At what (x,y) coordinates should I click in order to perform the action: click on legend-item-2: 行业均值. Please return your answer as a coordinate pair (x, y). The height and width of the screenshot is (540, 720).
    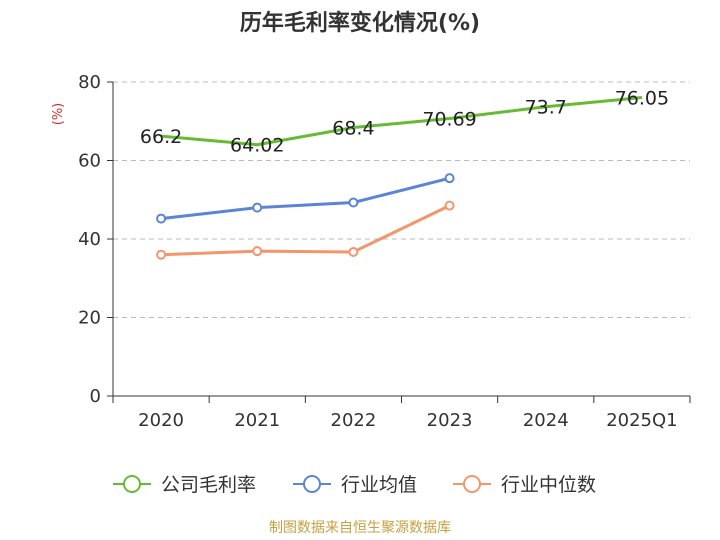
    Looking at the image, I should click on (355, 485).